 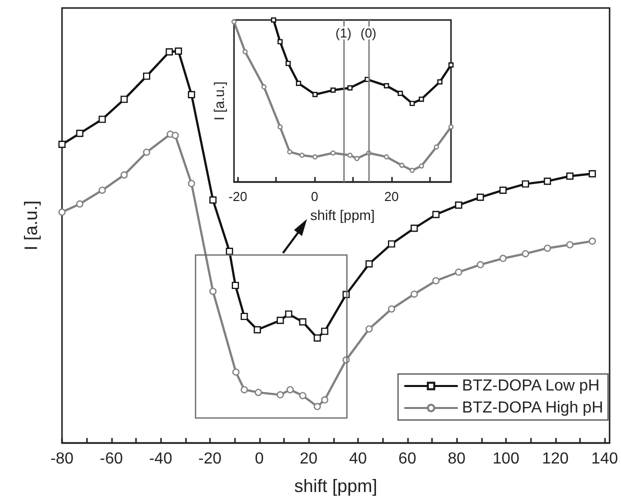 I want to click on x-tick-label: -80, so click(x=62, y=459).